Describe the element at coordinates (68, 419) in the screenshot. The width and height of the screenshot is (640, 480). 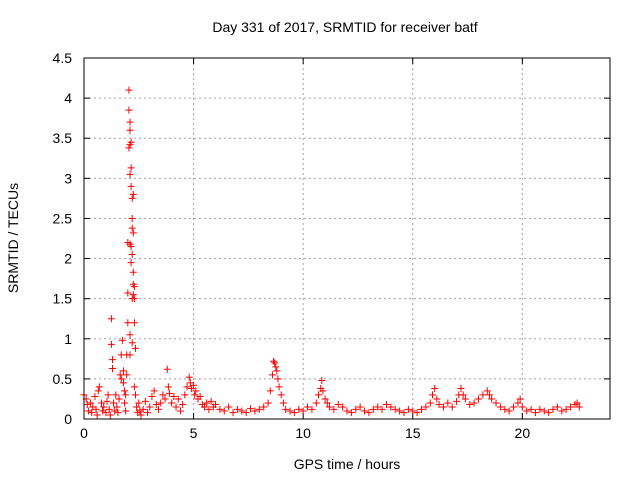
I see `y-tick-label: 0` at that location.